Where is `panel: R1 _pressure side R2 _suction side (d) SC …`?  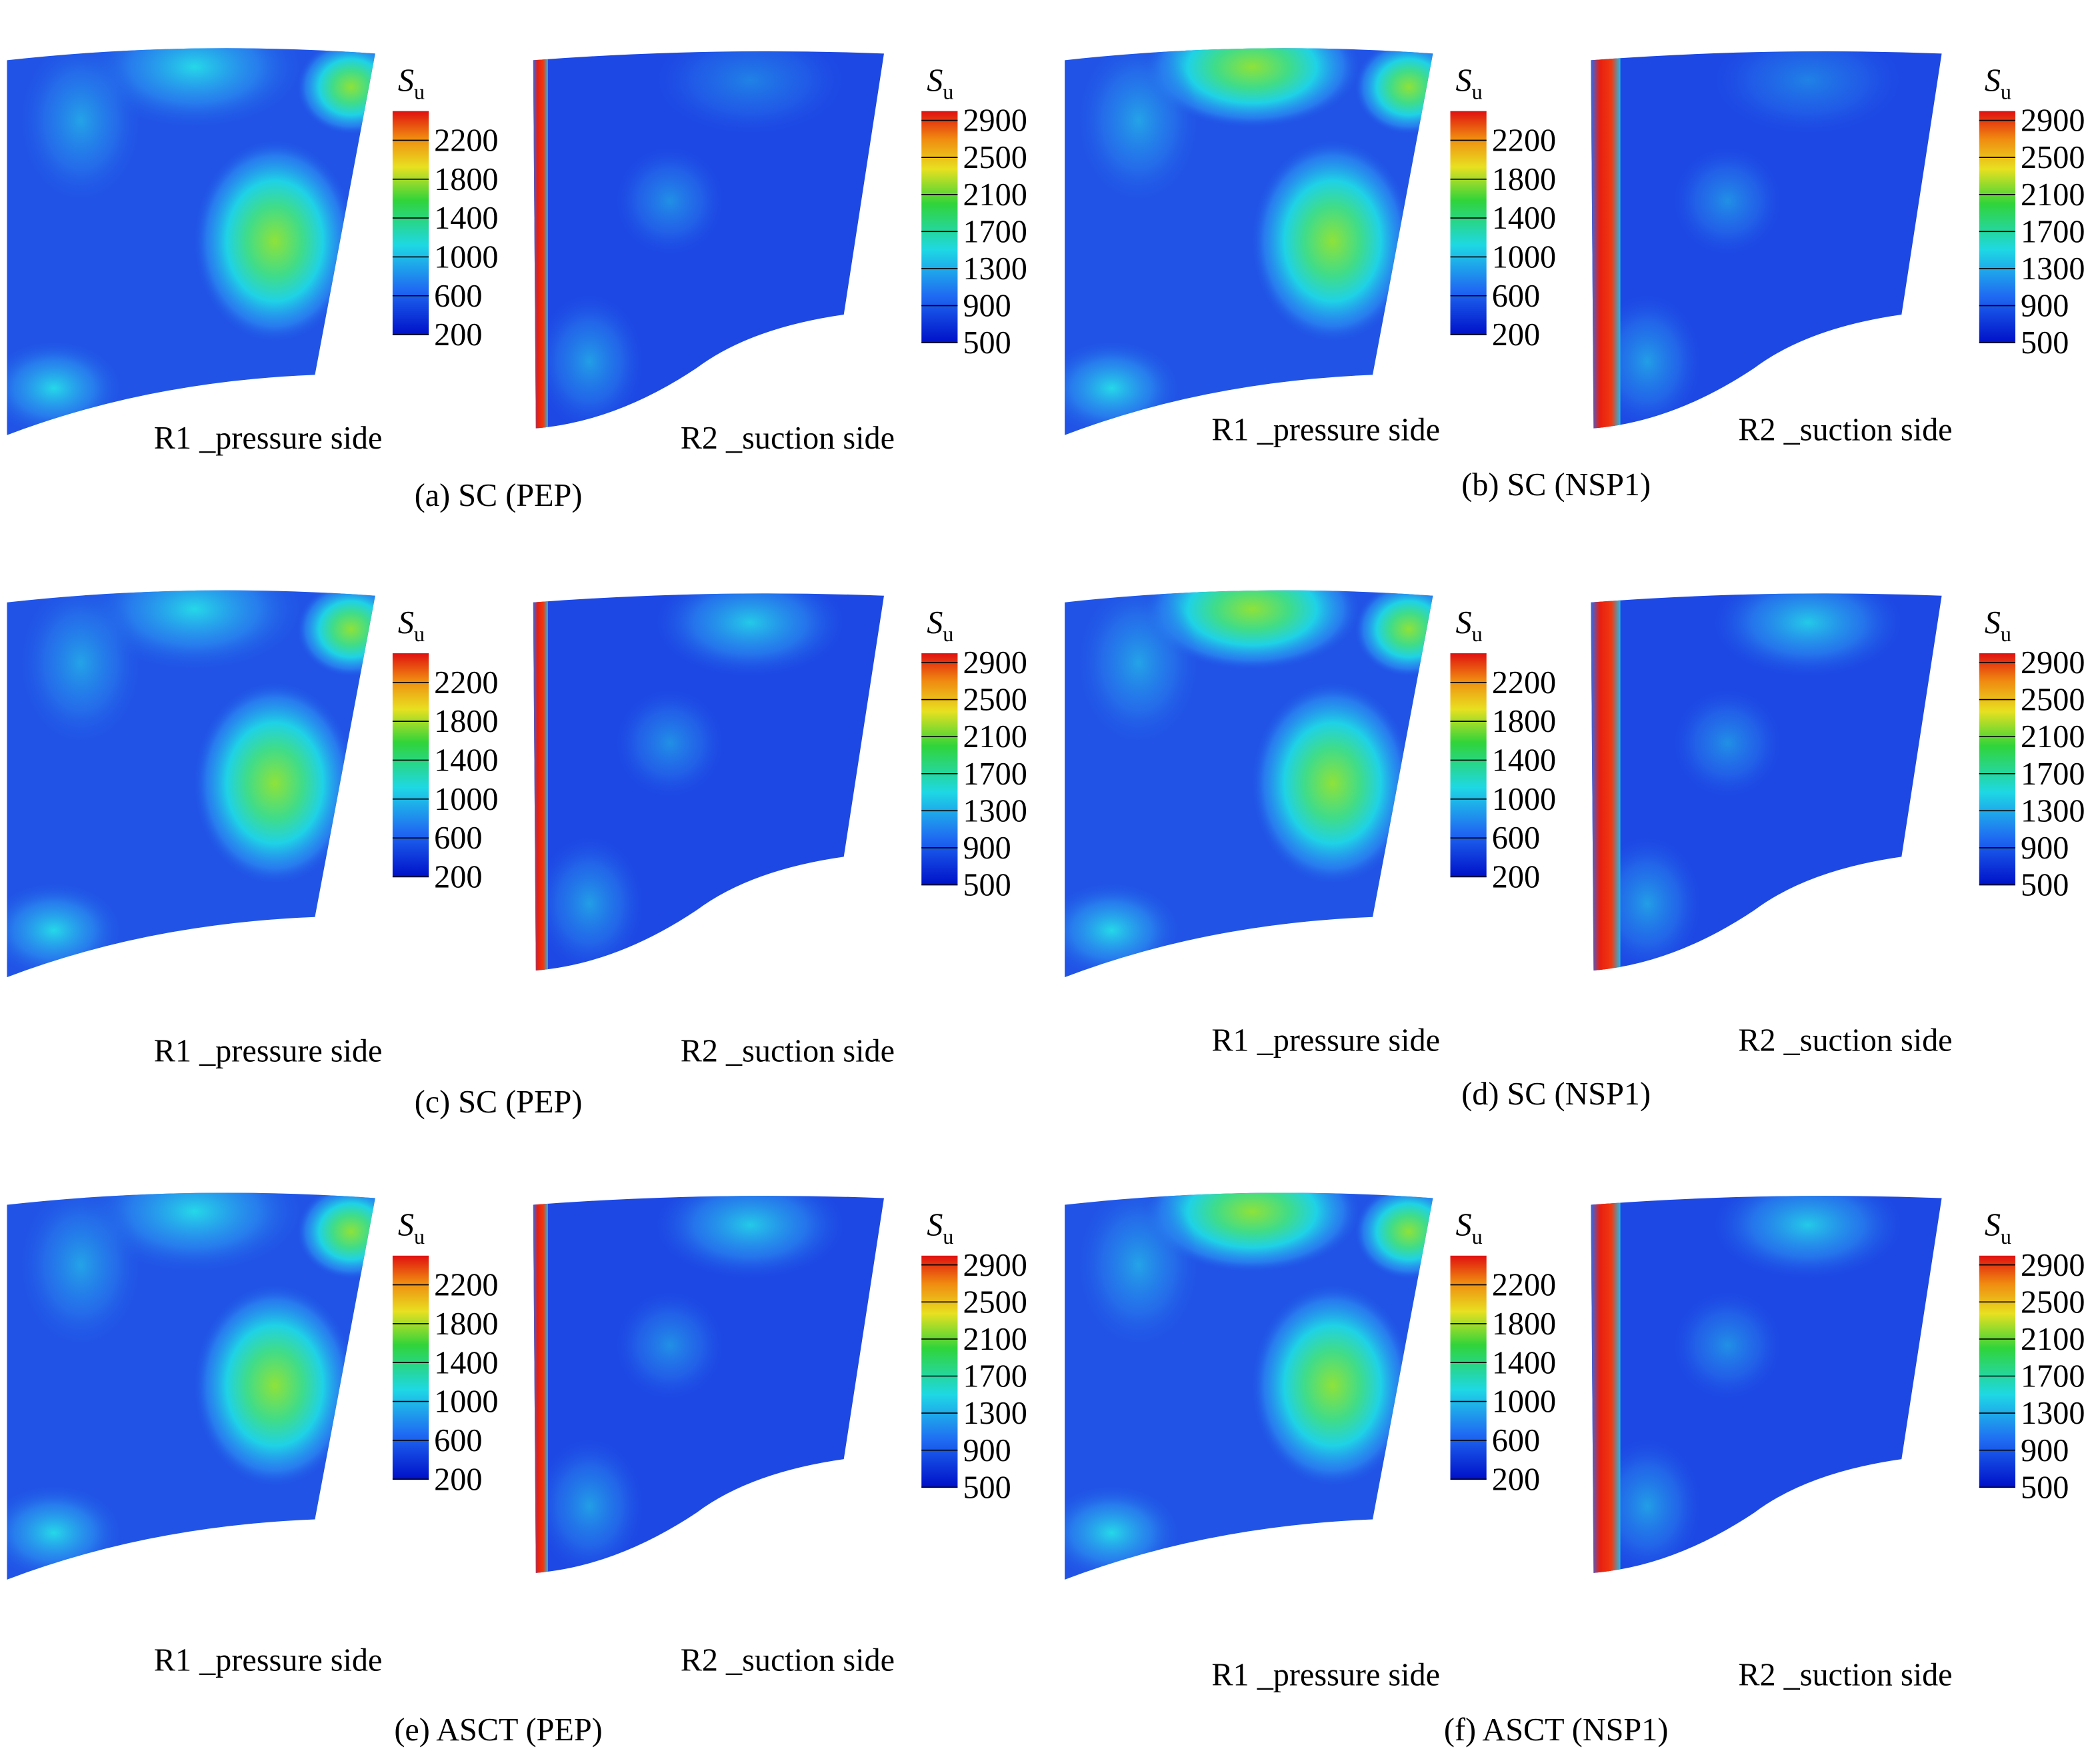 panel: R1 _pressure side R2 _suction side (d) SC … is located at coordinates (1575, 851).